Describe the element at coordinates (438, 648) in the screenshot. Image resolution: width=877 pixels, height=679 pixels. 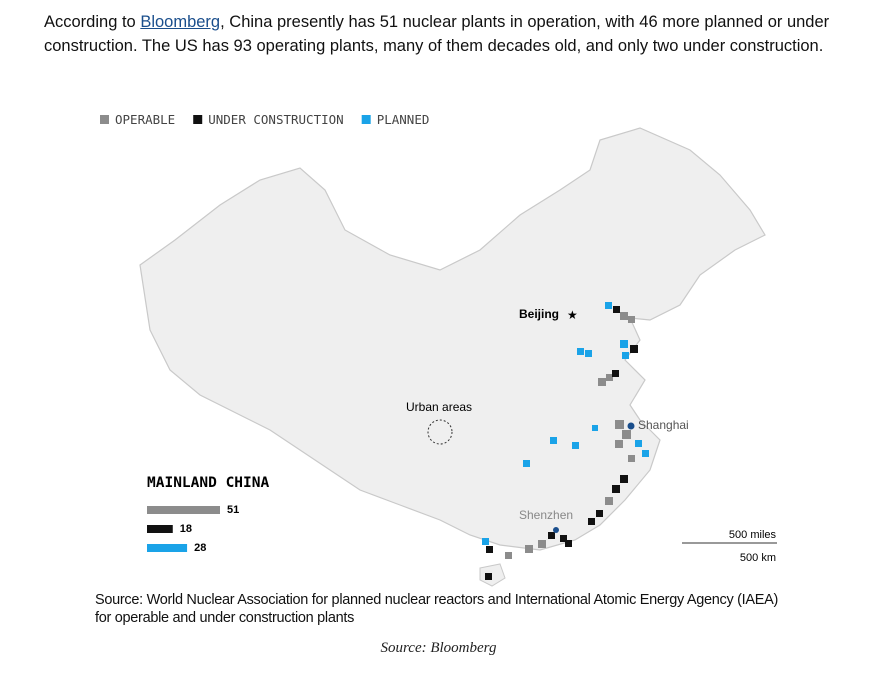
I see `caption: Source: Bloomberg` at that location.